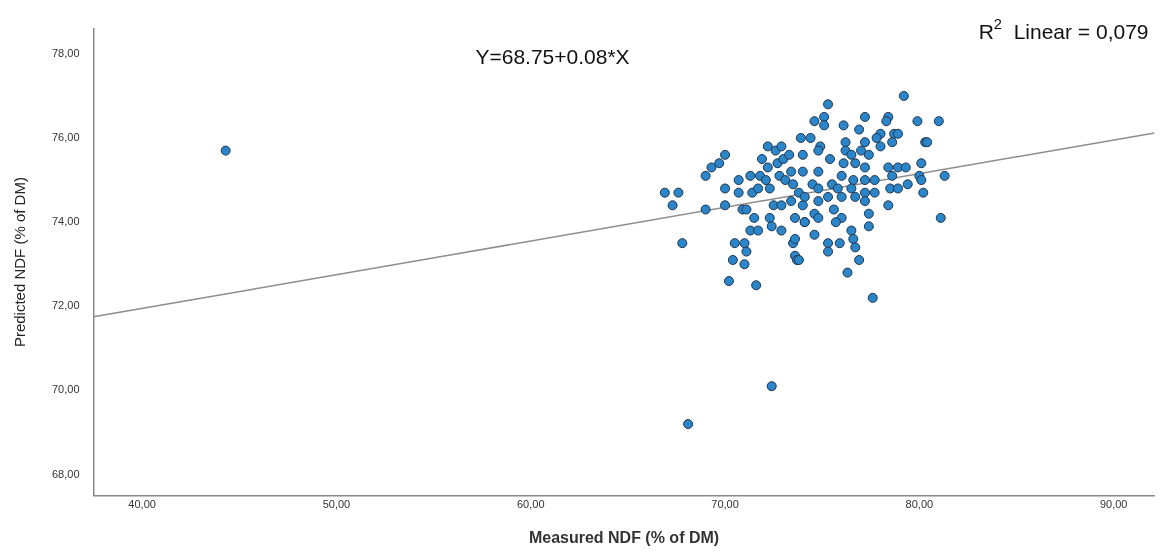  Describe the element at coordinates (142, 504) in the screenshot. I see `x-tick-label: 40,00` at that location.